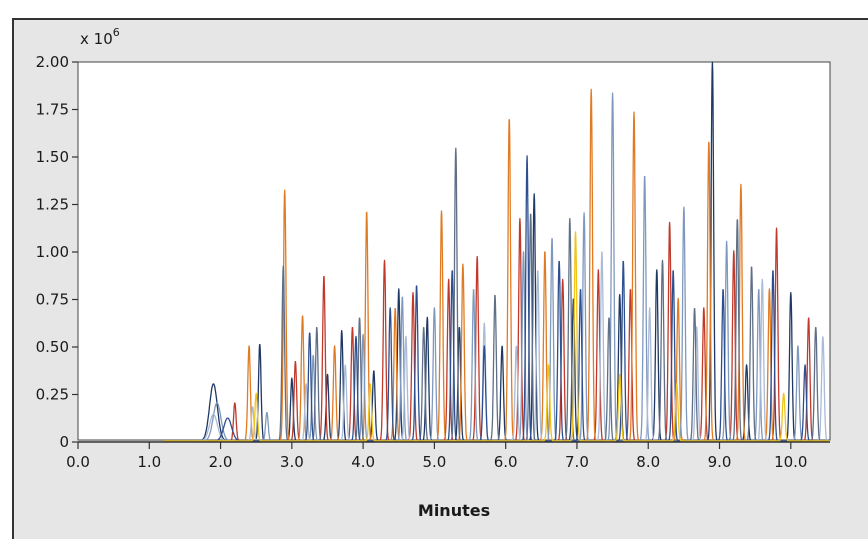  What do you see at coordinates (100, 37) in the screenshot?
I see `y-multiplier-label: x 106` at bounding box center [100, 37].